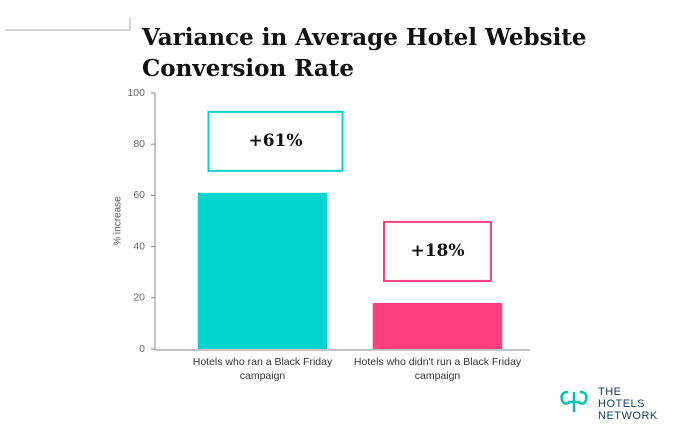  I want to click on y-tick-label: 20, so click(139, 298).